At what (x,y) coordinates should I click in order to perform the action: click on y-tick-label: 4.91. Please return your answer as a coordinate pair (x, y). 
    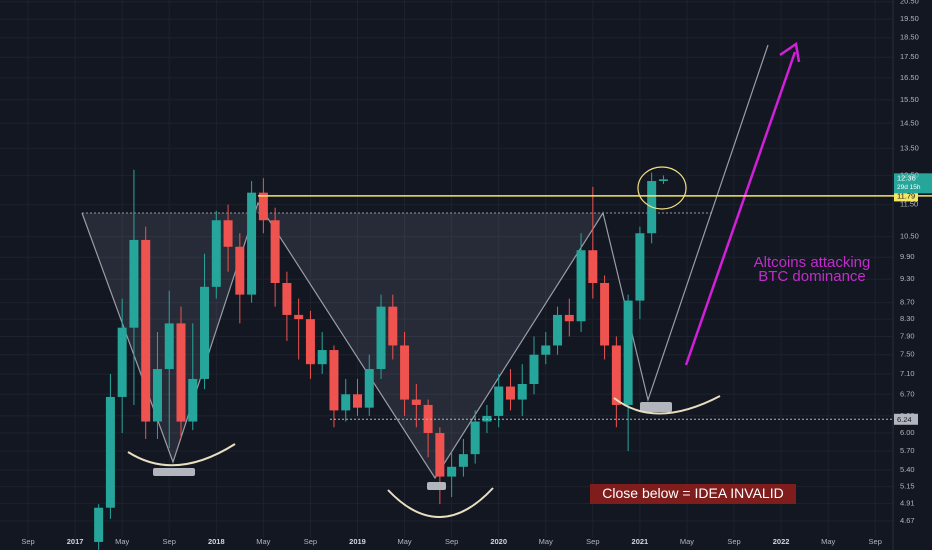
    Looking at the image, I should click on (907, 502).